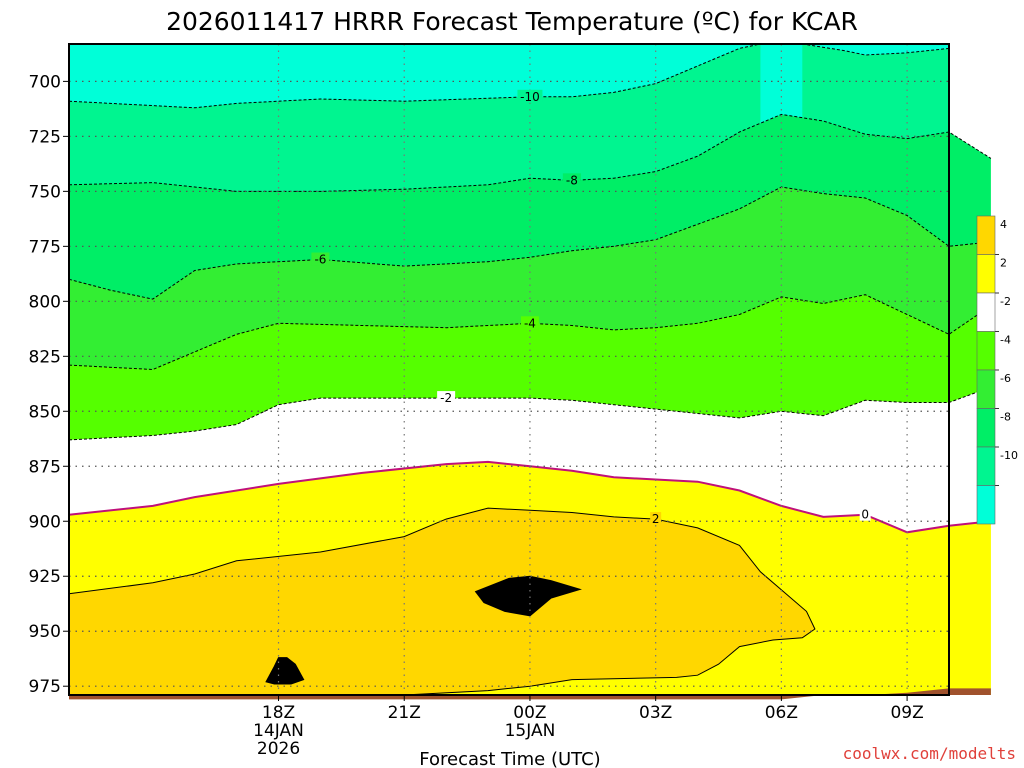 The height and width of the screenshot is (768, 1024). What do you see at coordinates (45, 467) in the screenshot?
I see `y-tick-label-875: 875` at bounding box center [45, 467].